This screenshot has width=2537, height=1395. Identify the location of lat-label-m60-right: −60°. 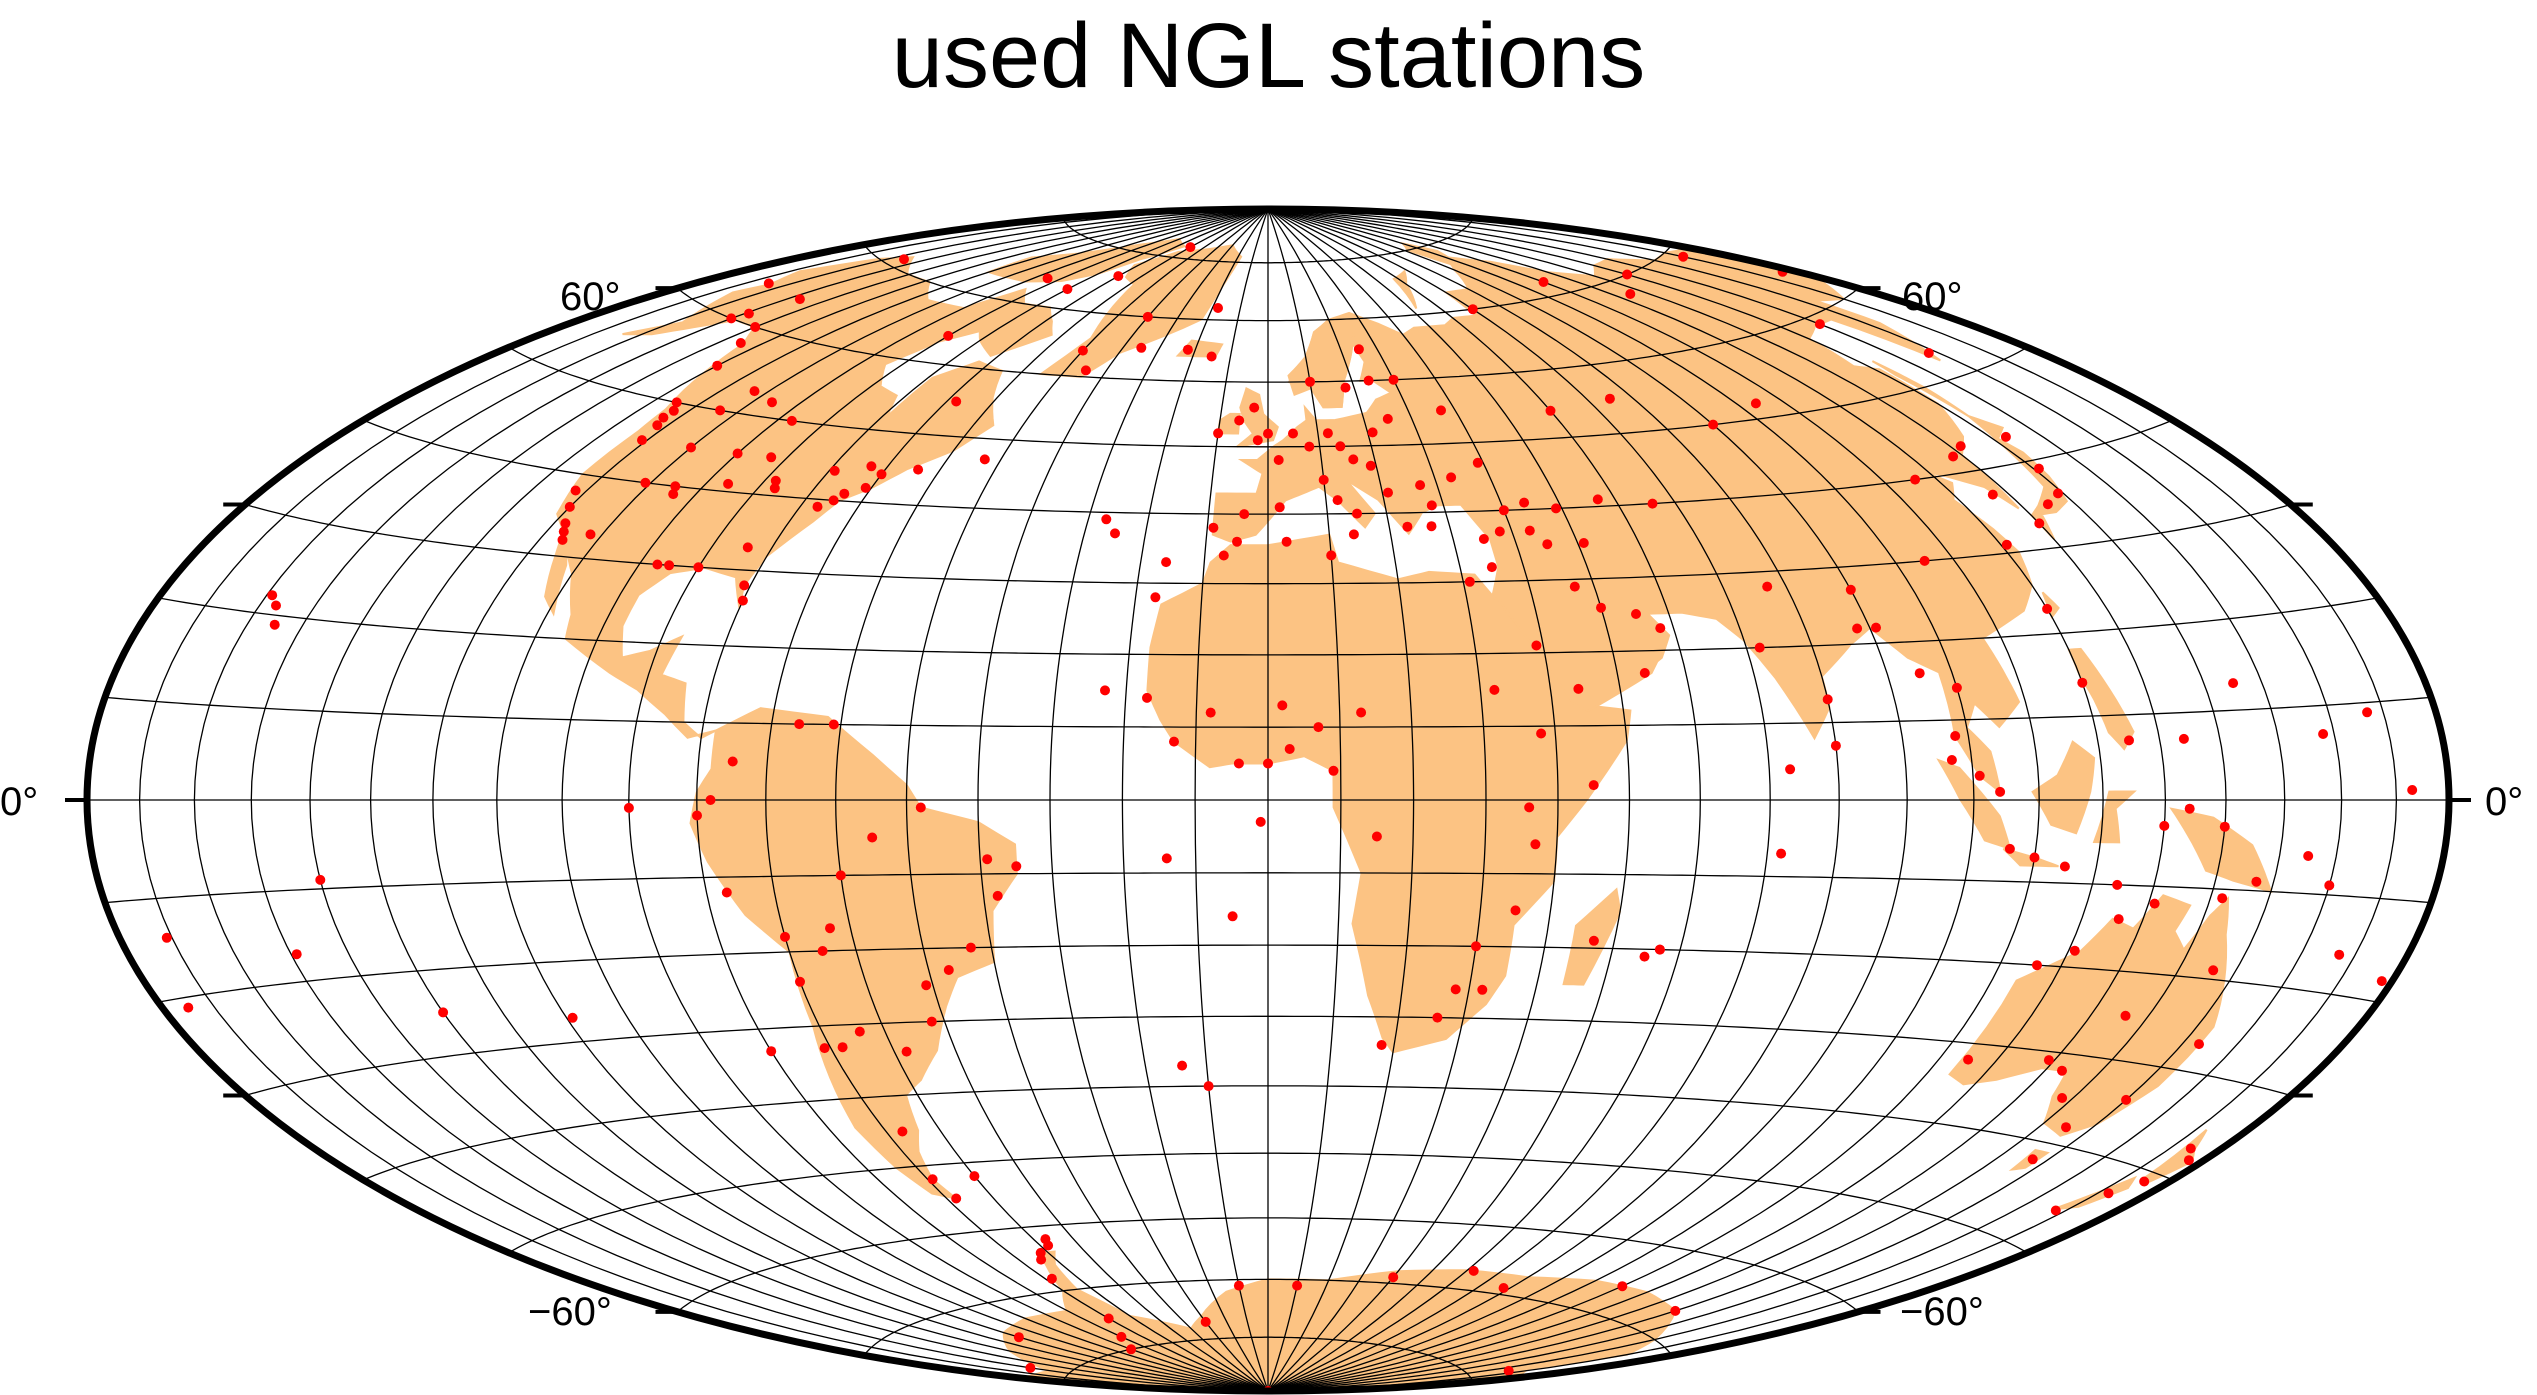
(1942, 1312).